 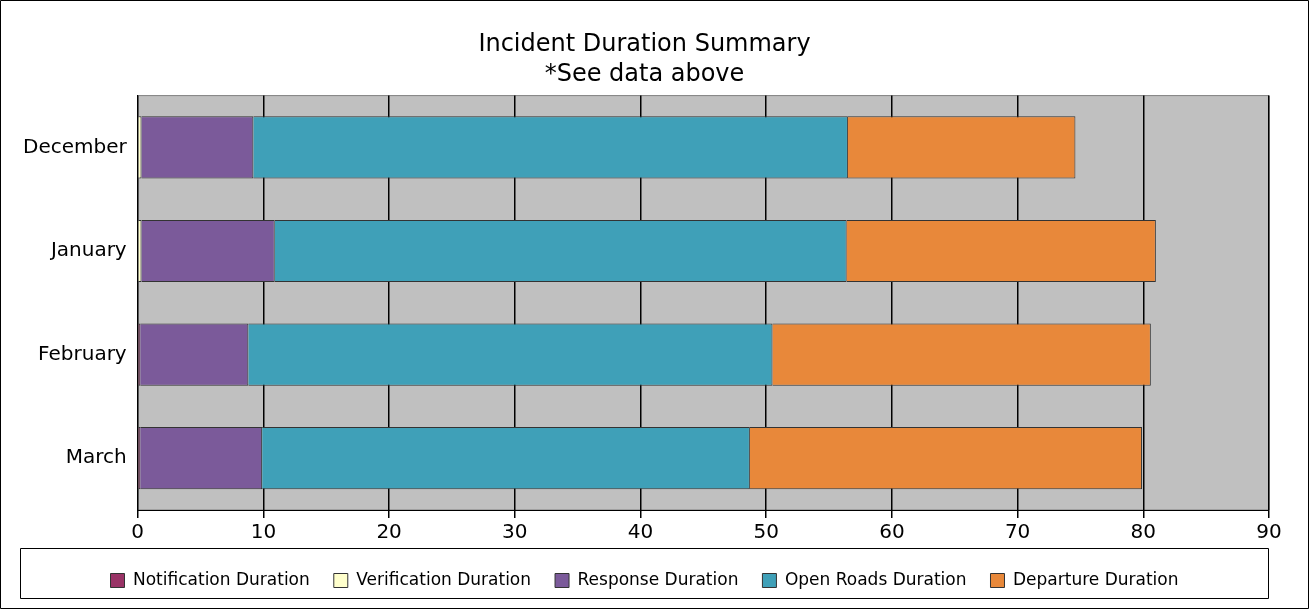 What do you see at coordinates (75, 145) in the screenshot?
I see `y-tick-label: December` at bounding box center [75, 145].